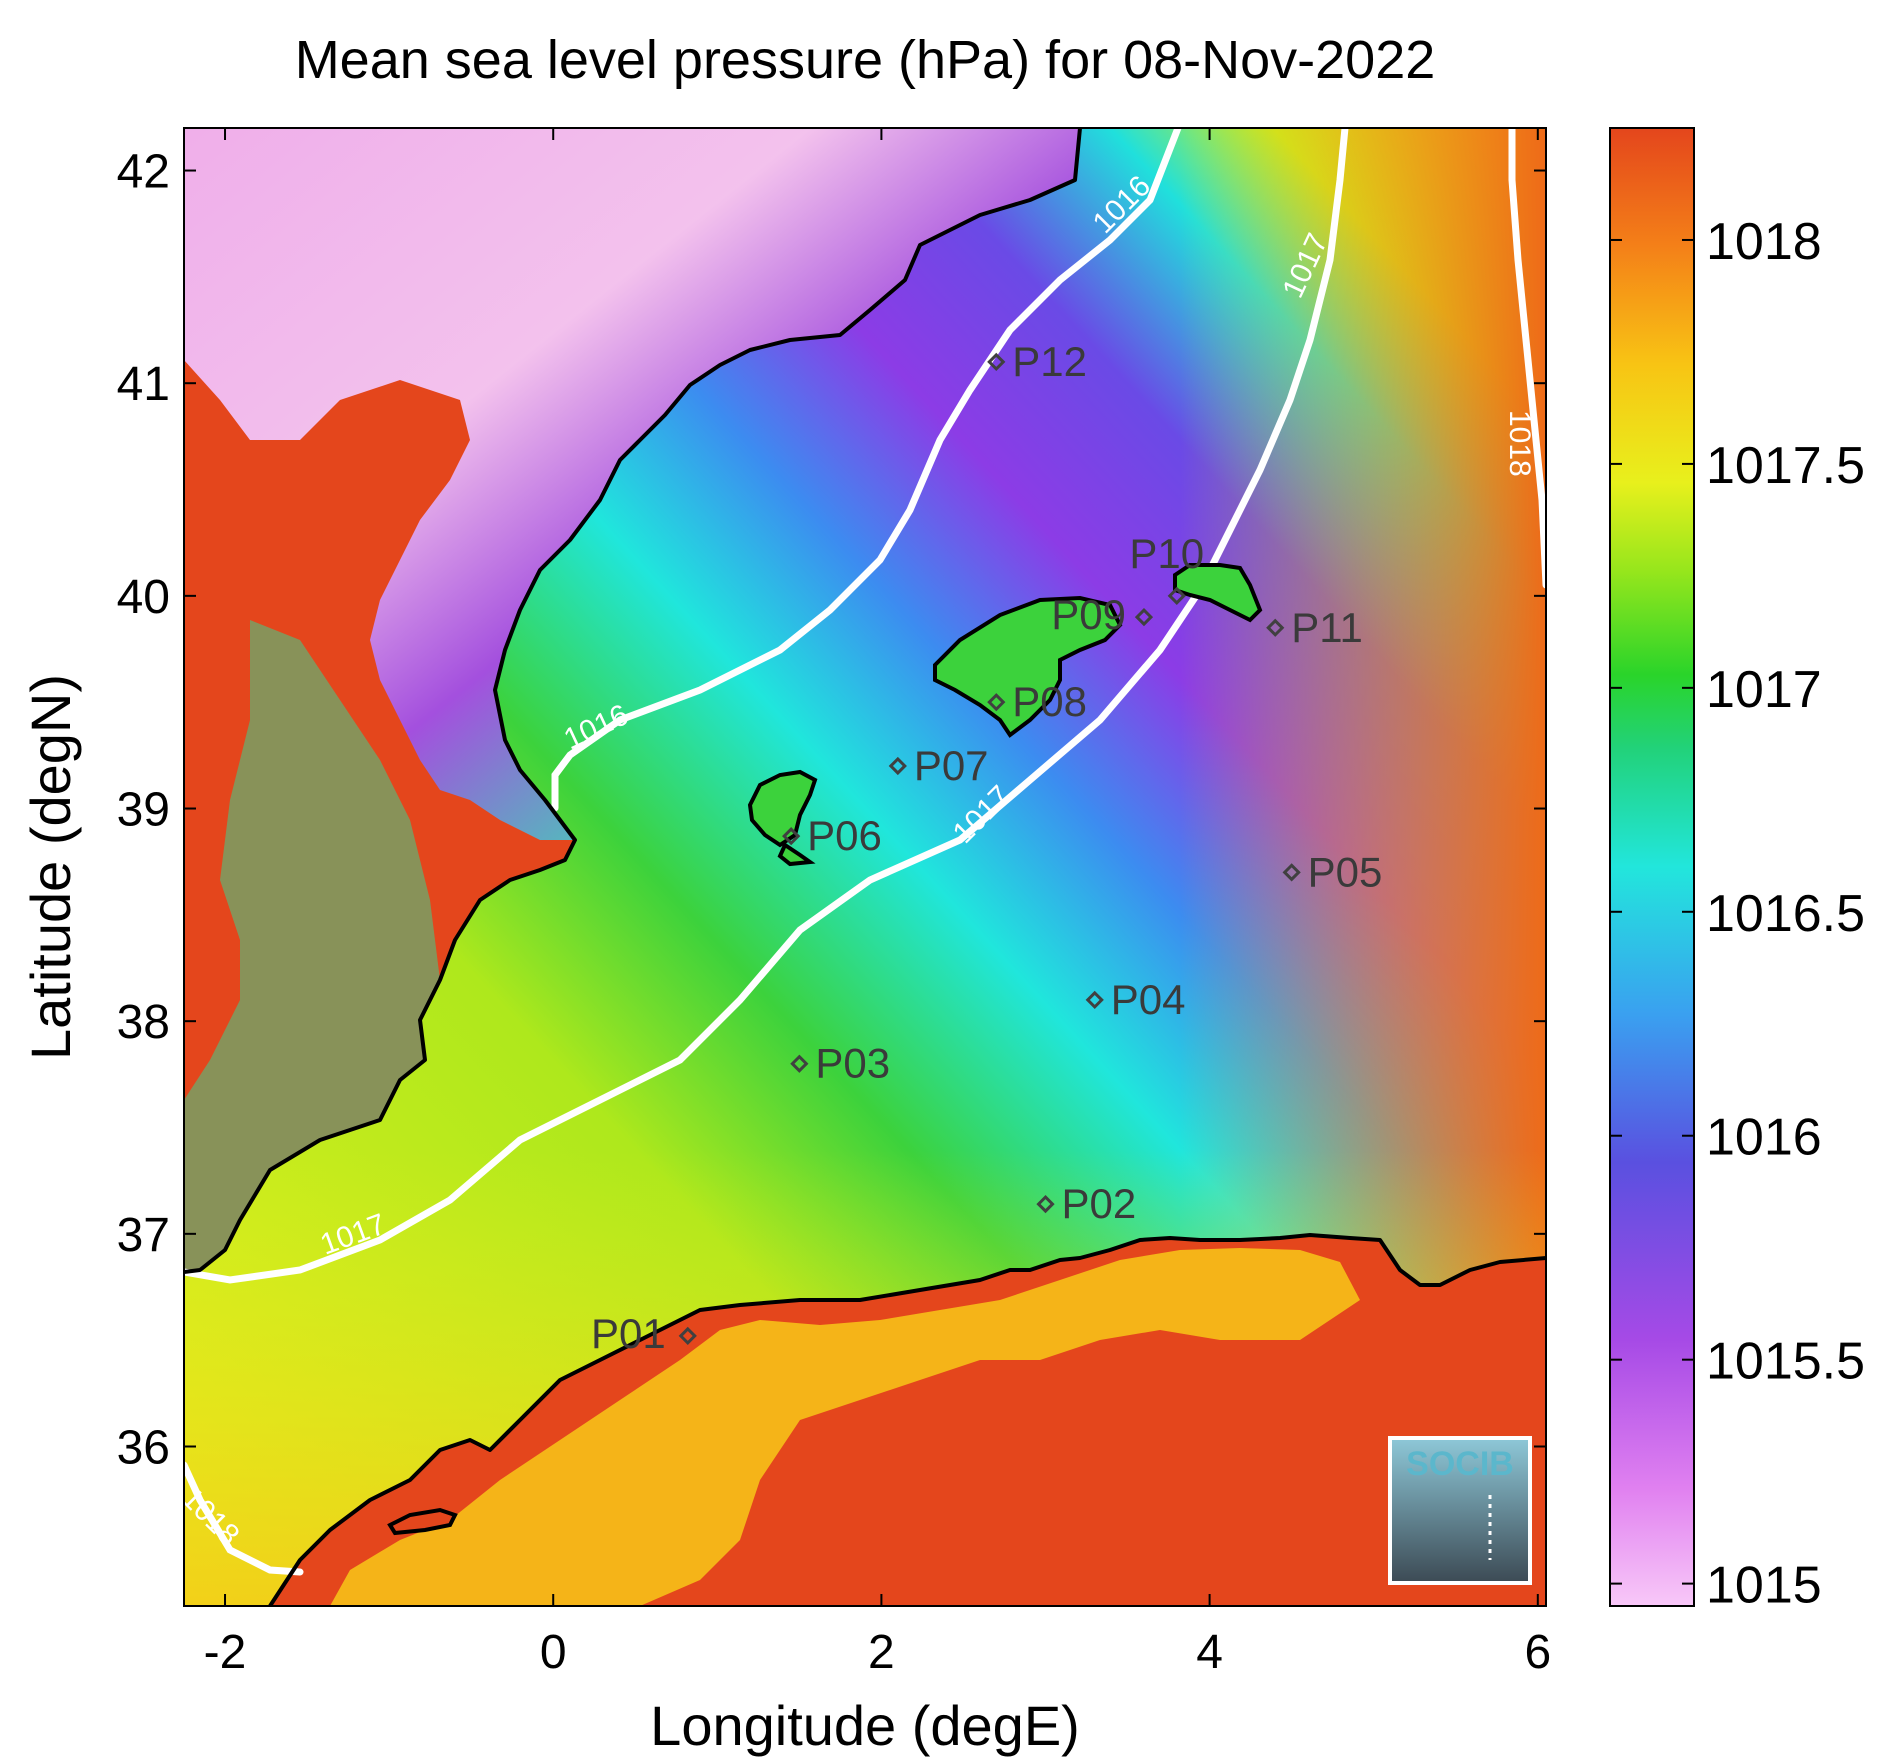  What do you see at coordinates (143, 810) in the screenshot?
I see `y-tick-label: 39` at bounding box center [143, 810].